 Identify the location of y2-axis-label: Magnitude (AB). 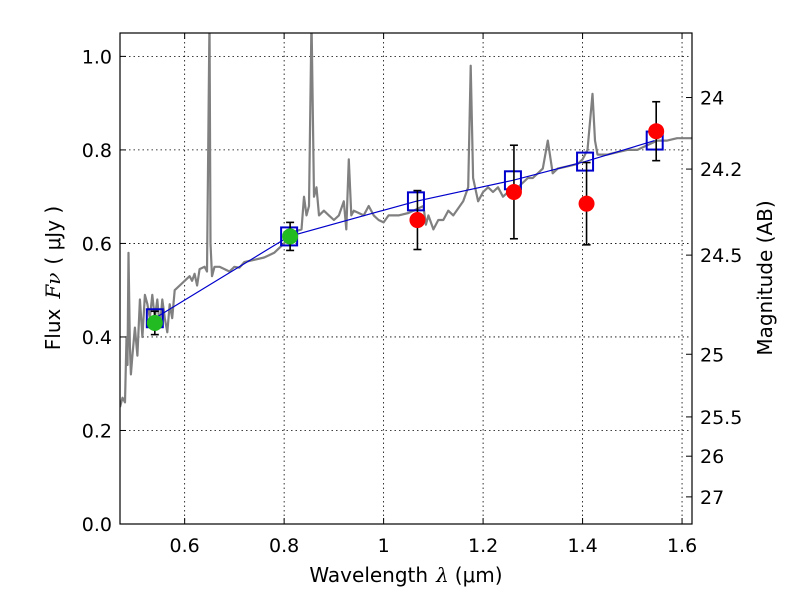
(765, 277).